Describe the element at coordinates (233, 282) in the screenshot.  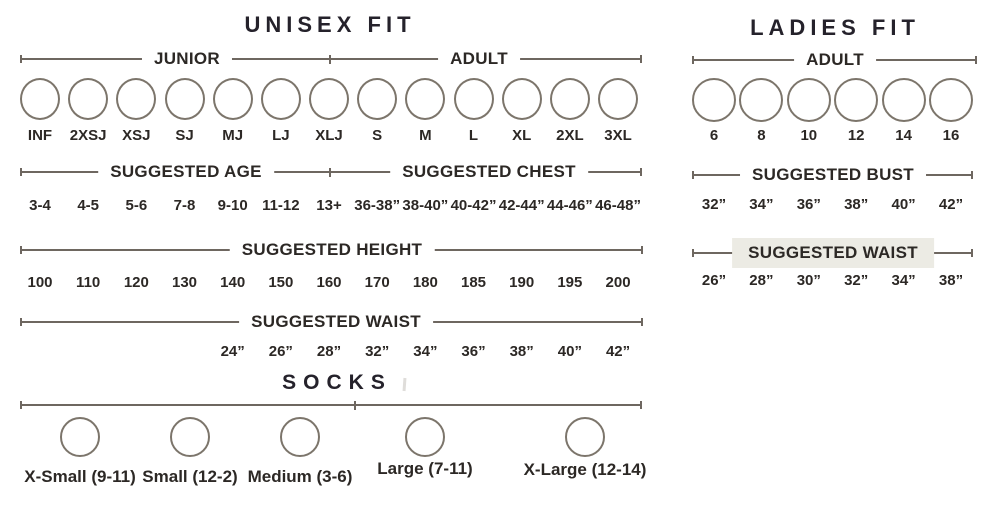
I see `suggested-height-value: 140` at that location.